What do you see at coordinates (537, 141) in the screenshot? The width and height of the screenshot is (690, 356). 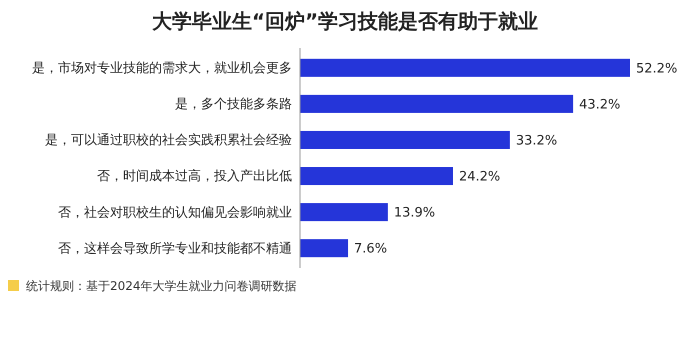 I see `data-label: 33.2%` at bounding box center [537, 141].